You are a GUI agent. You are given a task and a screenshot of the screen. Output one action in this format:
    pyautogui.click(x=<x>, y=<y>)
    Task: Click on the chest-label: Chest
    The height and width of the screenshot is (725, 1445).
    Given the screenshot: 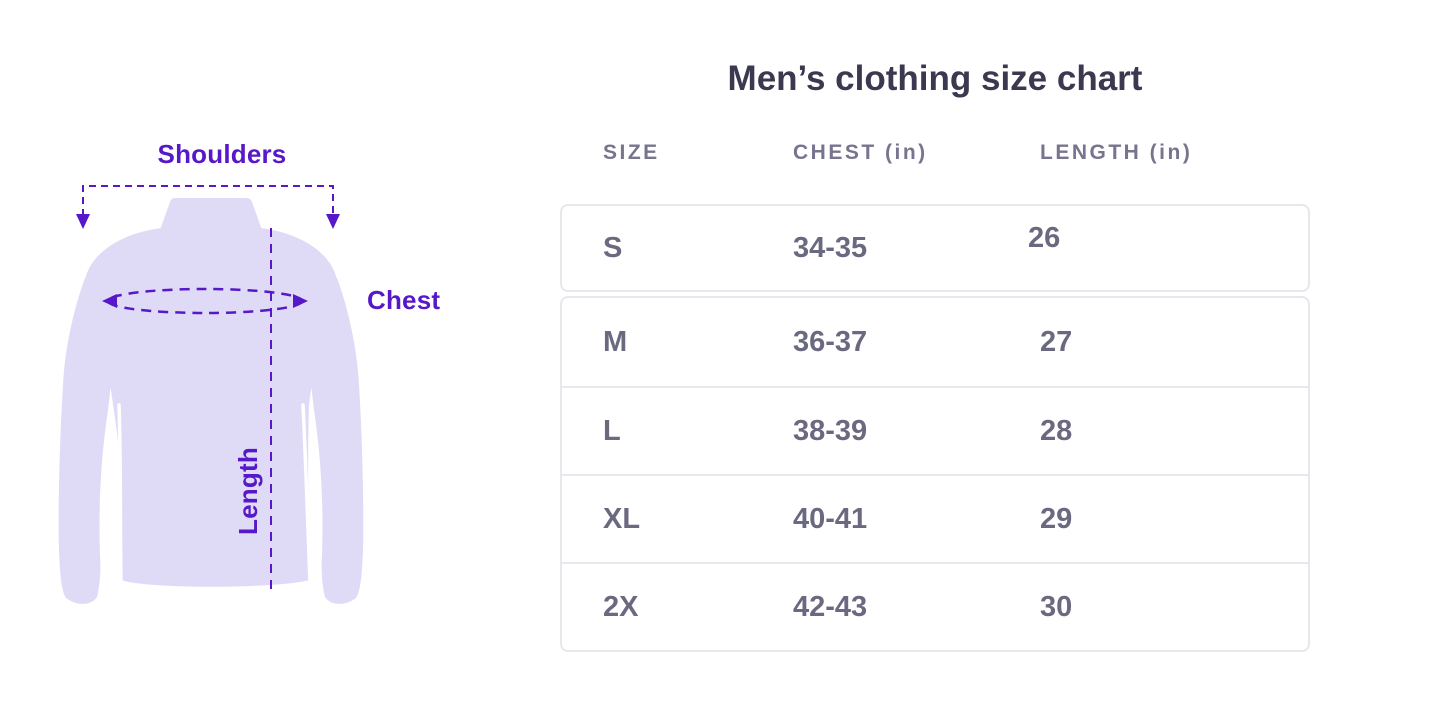 What is the action you would take?
    pyautogui.click(x=404, y=300)
    